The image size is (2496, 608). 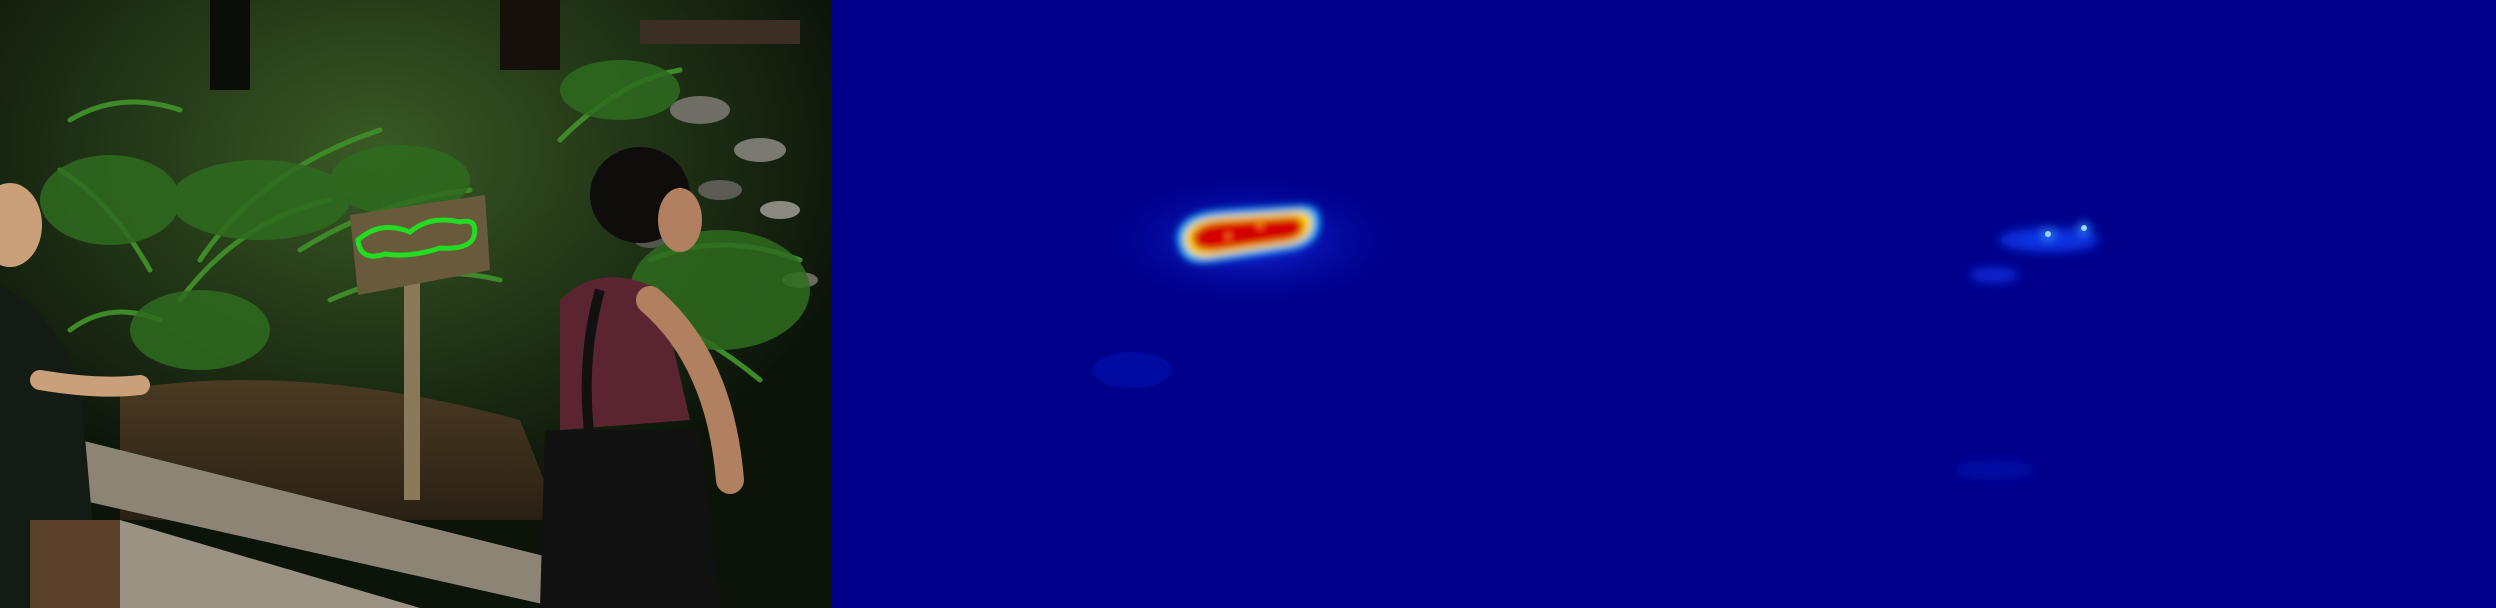 What do you see at coordinates (1249, 234) in the screenshot?
I see `heatmap-hotspot` at bounding box center [1249, 234].